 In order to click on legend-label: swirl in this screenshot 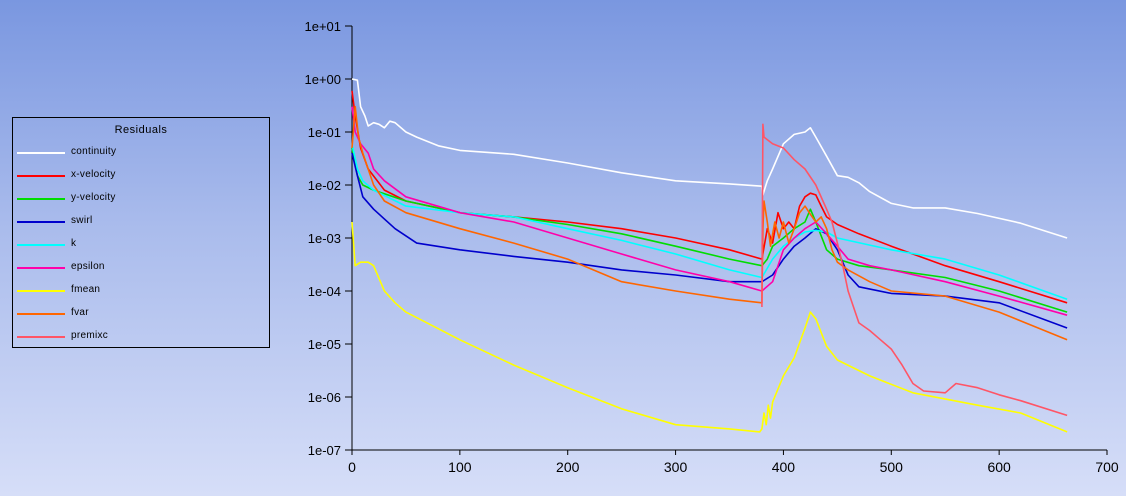, I will do `click(82, 220)`.